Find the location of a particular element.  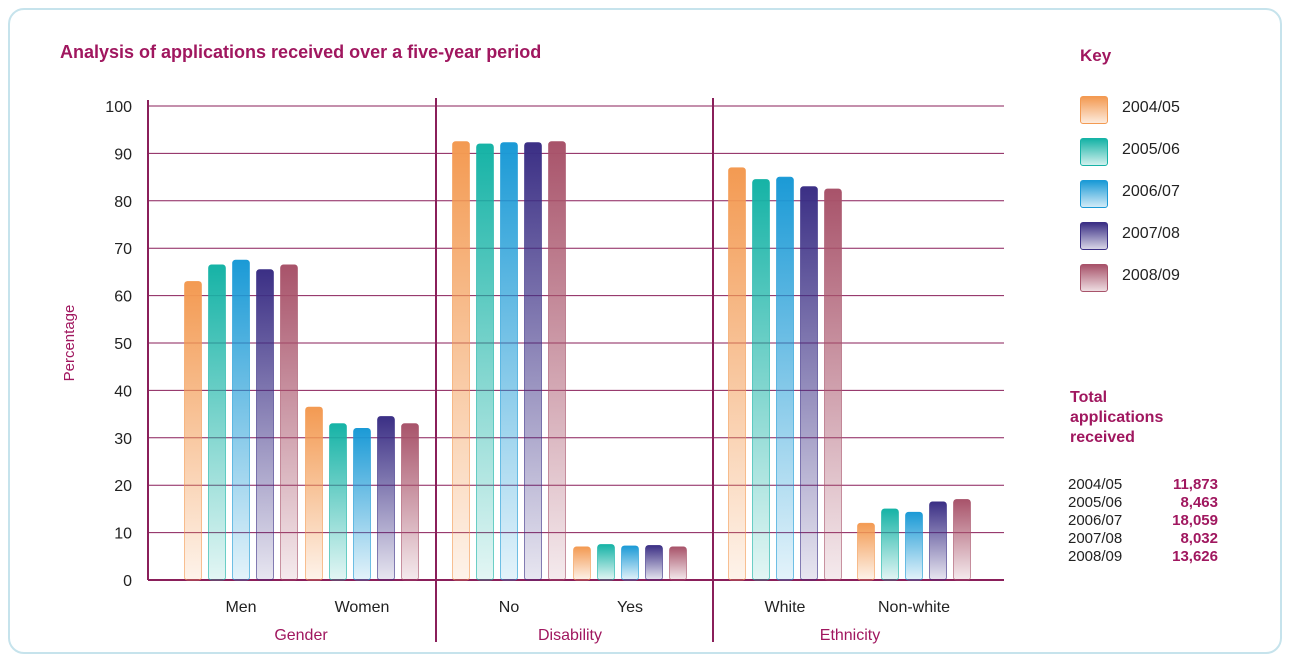

x-tick-label: Non-white is located at coordinates (914, 607).